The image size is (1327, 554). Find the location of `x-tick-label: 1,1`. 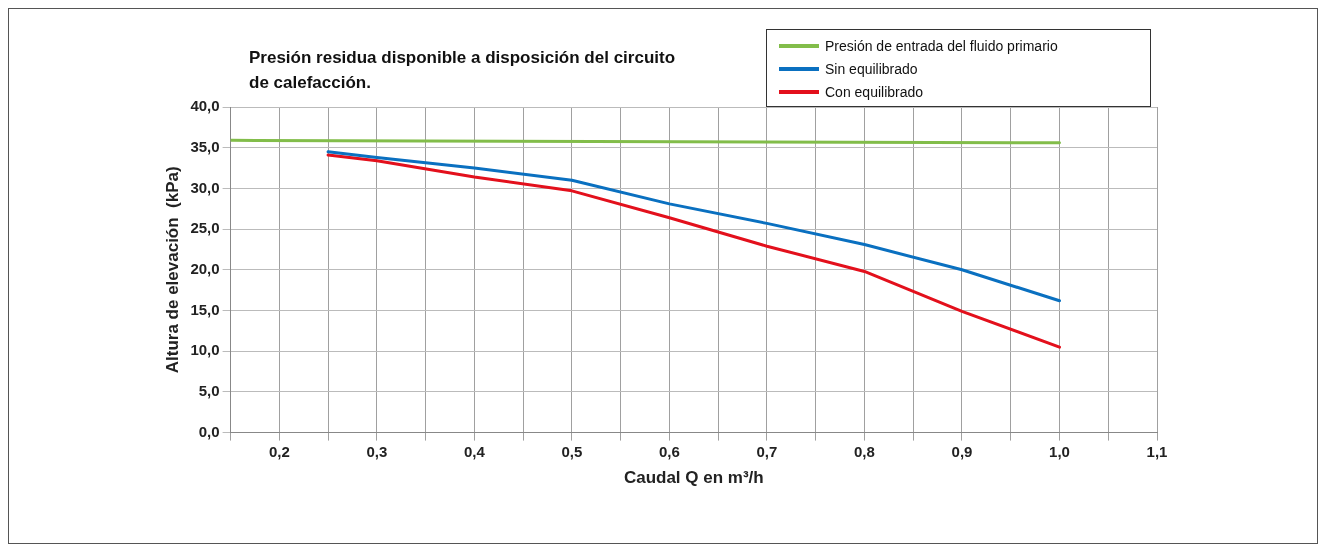

x-tick-label: 1,1 is located at coordinates (1157, 451).